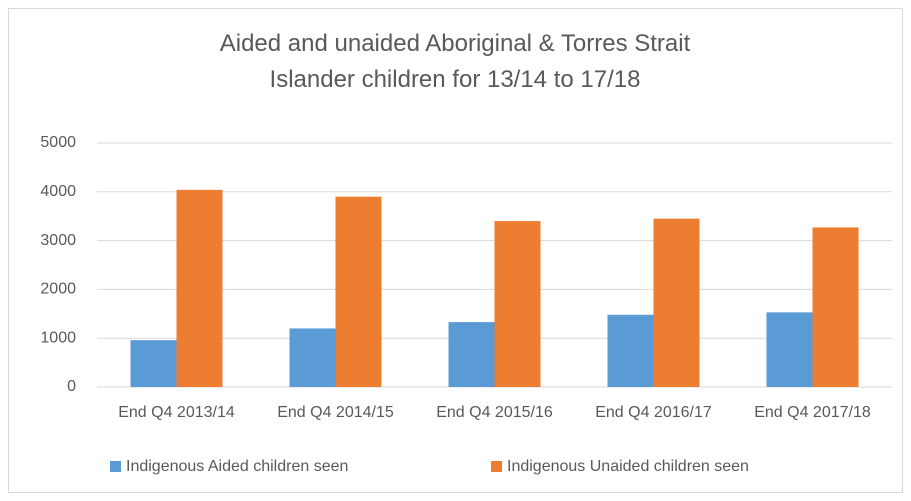 This screenshot has width=911, height=501. Describe the element at coordinates (58, 289) in the screenshot. I see `y-tick-label: 2000` at that location.